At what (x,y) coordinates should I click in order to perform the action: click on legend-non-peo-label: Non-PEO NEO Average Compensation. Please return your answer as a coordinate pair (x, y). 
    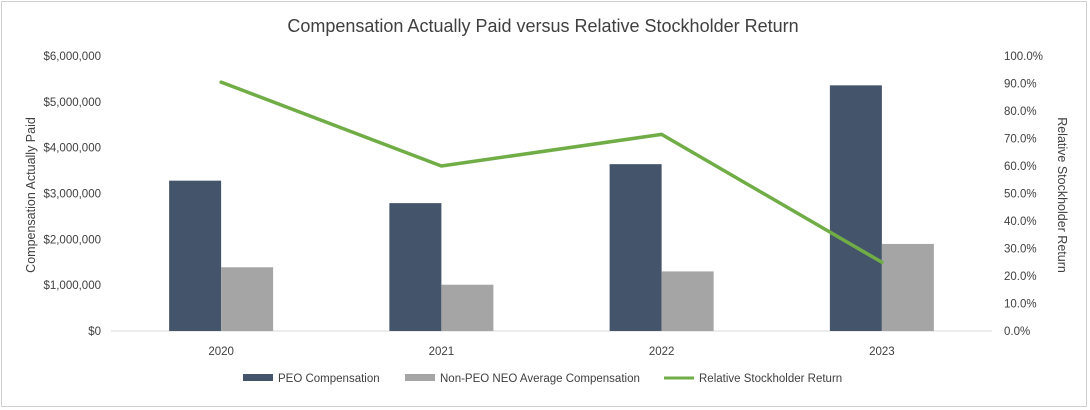
    Looking at the image, I should click on (540, 379).